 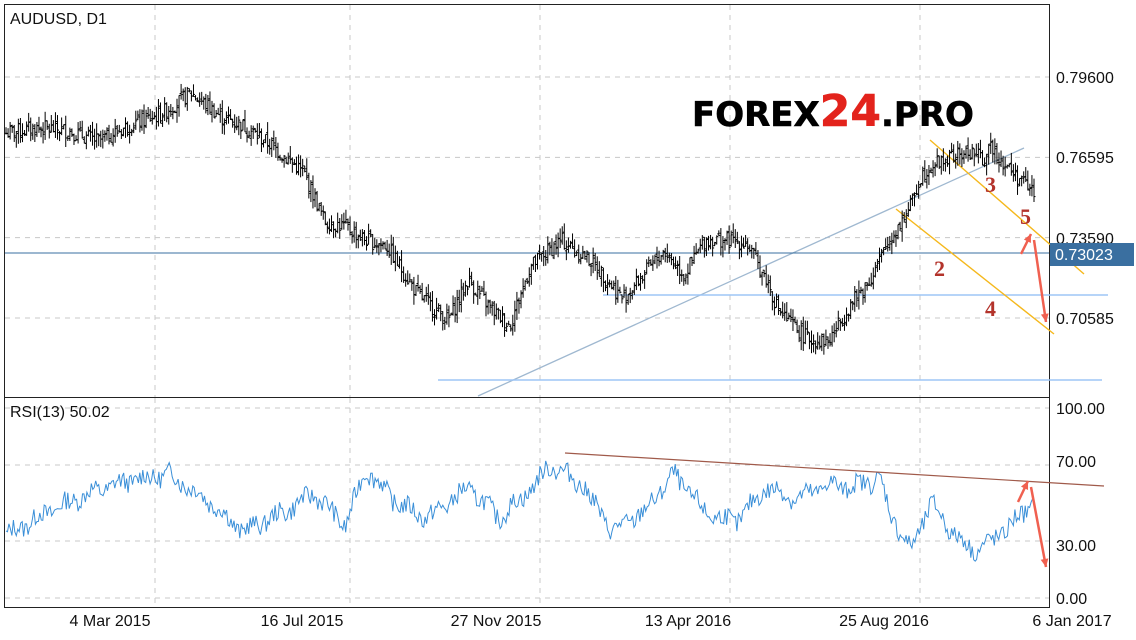 What do you see at coordinates (990, 184) in the screenshot?
I see `wave-label-3: 3` at bounding box center [990, 184].